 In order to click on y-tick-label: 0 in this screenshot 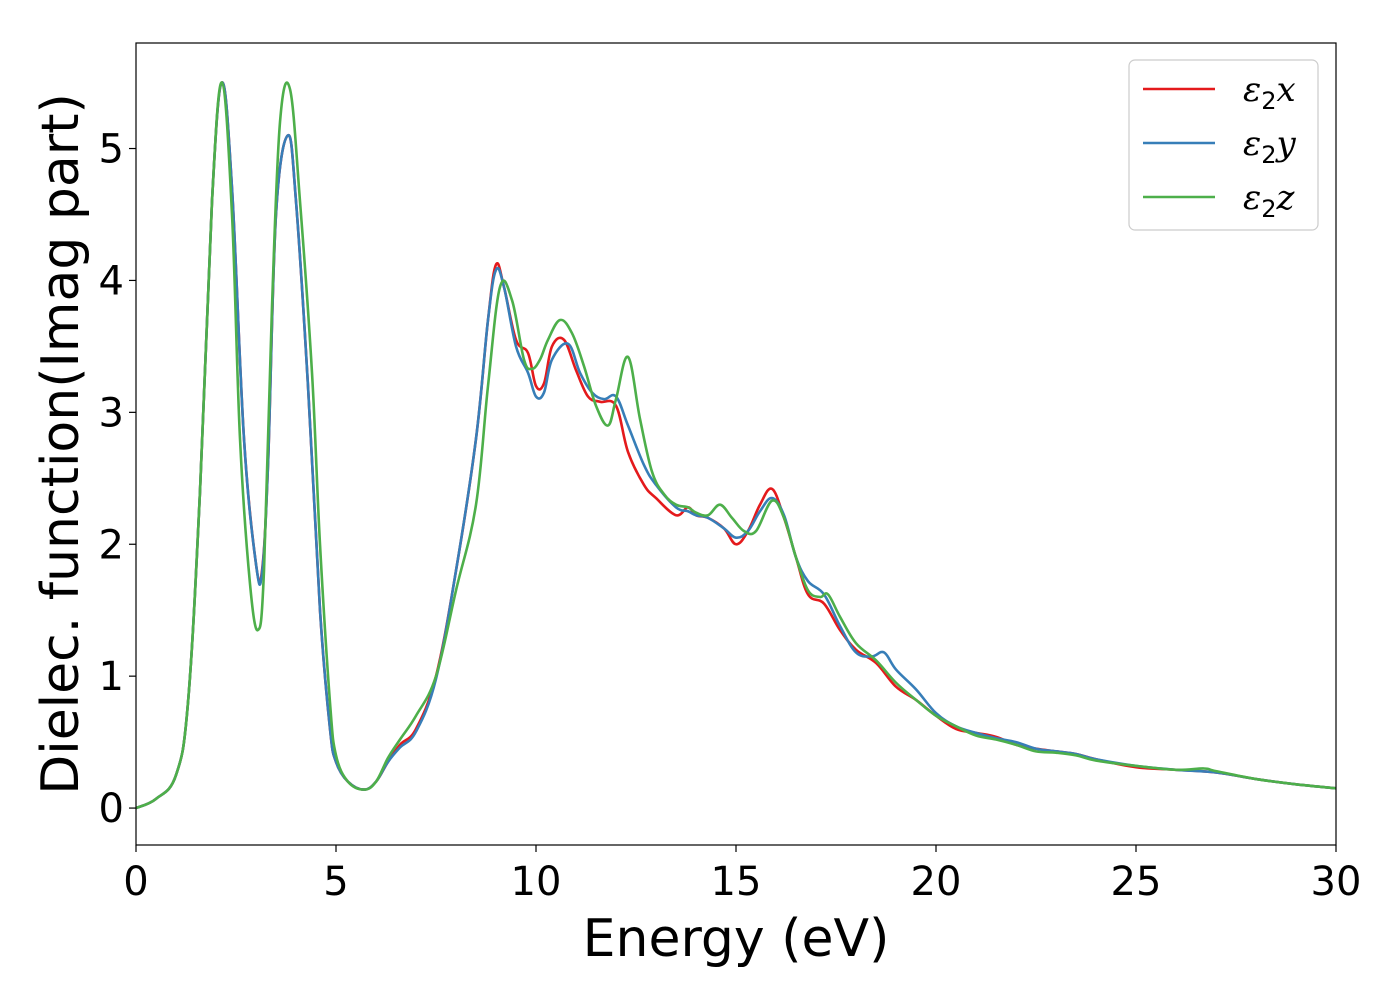, I will do `click(111, 809)`.